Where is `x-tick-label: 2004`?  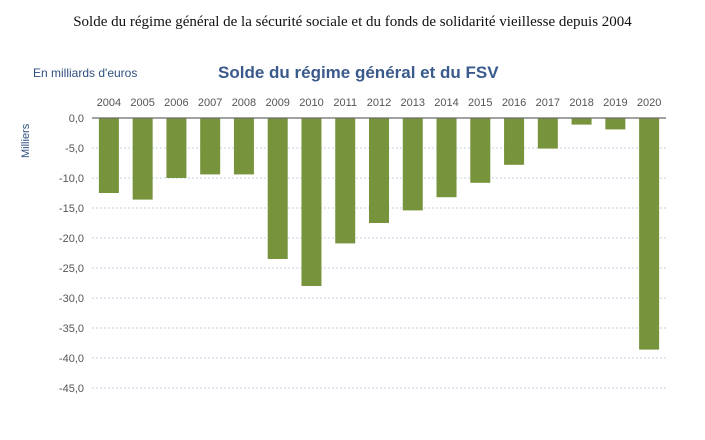 x-tick-label: 2004 is located at coordinates (109, 103).